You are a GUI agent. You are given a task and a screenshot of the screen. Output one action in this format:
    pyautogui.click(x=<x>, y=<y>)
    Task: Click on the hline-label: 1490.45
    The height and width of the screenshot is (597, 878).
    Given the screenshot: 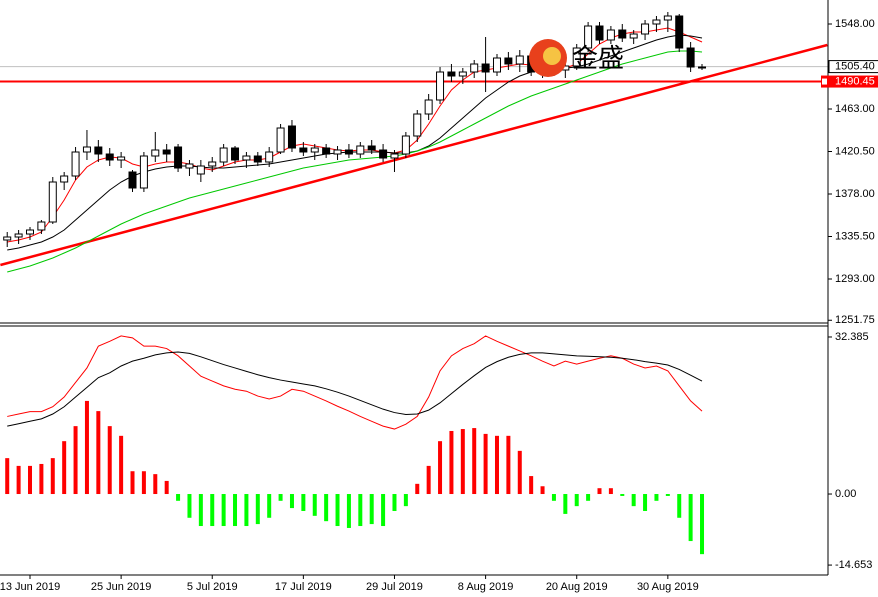 What is the action you would take?
    pyautogui.click(x=855, y=81)
    